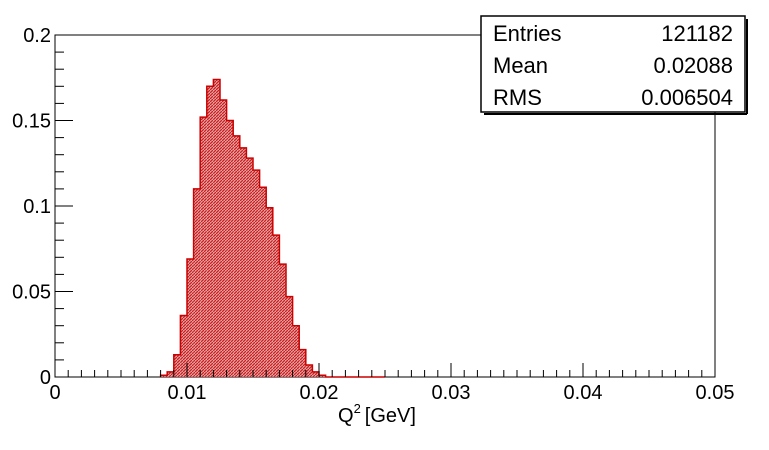 This screenshot has width=769, height=450. I want to click on x-axis-title: Q2 [GeV], so click(377, 414).